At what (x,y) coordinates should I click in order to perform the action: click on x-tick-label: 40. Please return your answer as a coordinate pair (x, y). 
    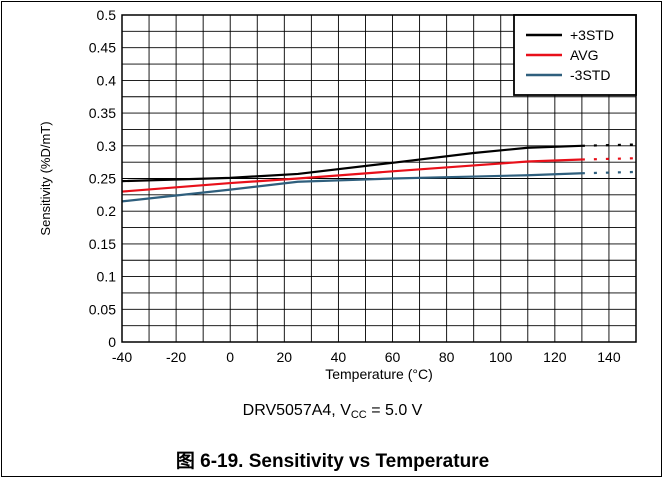
    Looking at the image, I should click on (339, 357).